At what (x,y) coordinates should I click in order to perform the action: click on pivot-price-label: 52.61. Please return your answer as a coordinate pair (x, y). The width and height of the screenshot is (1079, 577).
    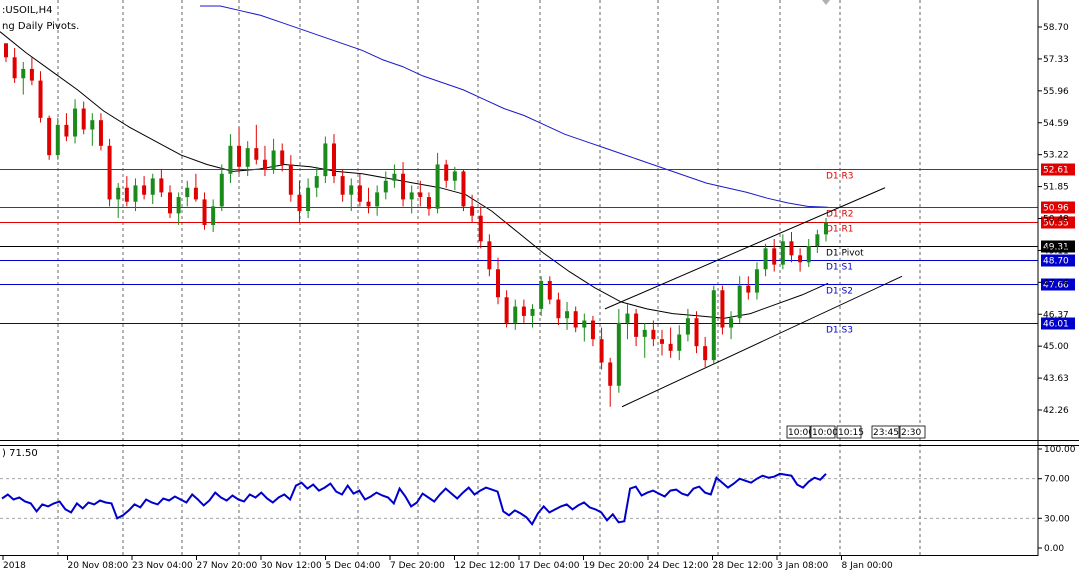
    Looking at the image, I should click on (1056, 171).